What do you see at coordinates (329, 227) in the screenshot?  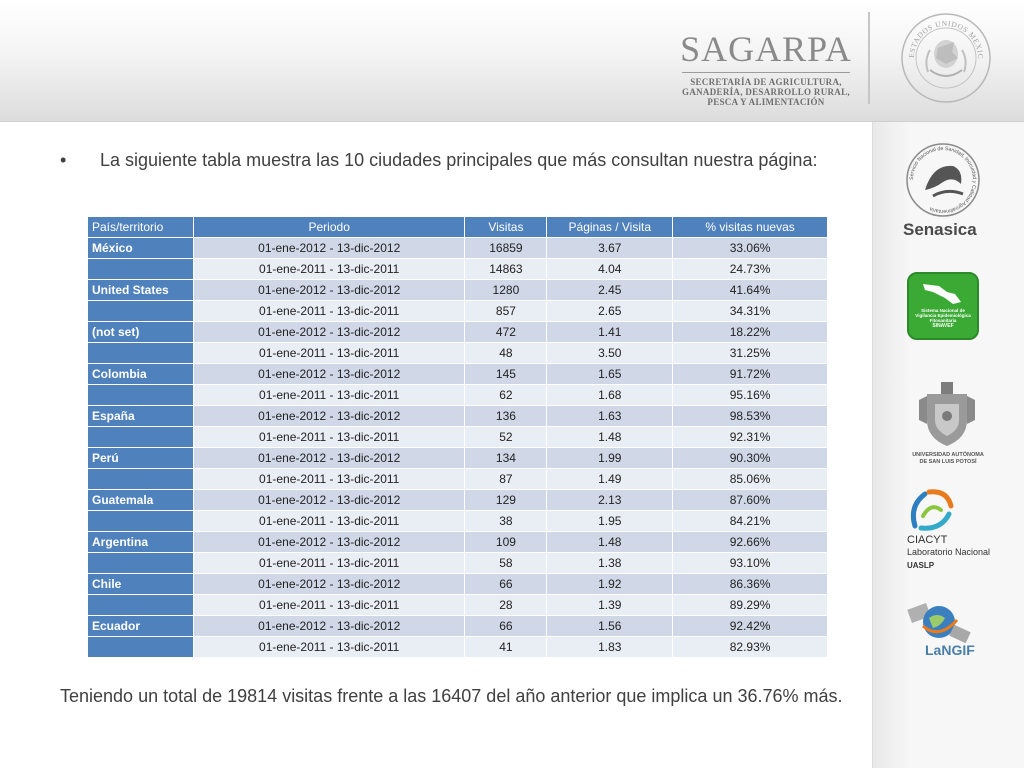 I see `header-period: Periodo` at bounding box center [329, 227].